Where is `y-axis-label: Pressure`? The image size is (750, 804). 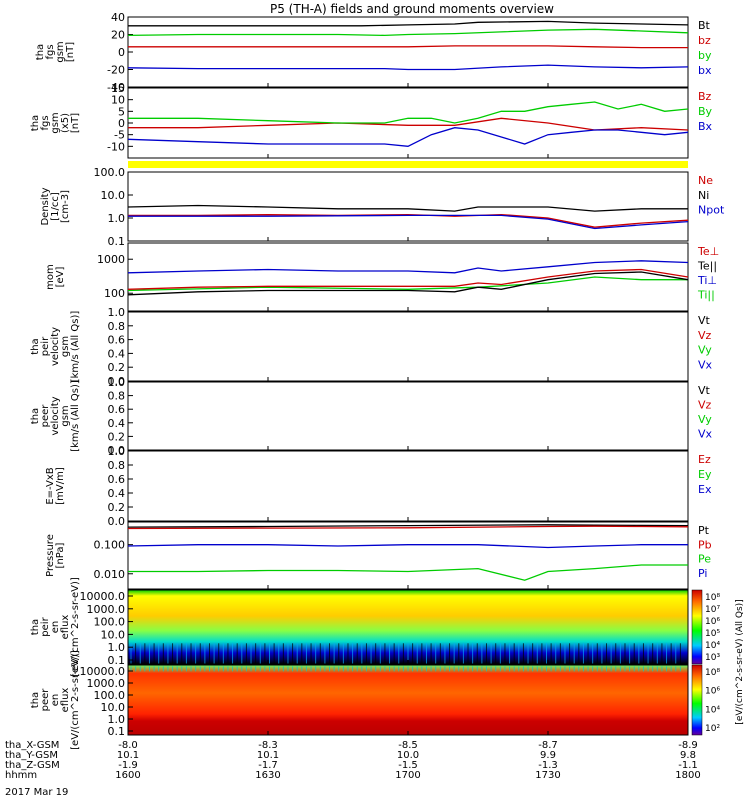
y-axis-label: Pressure is located at coordinates (50, 555).